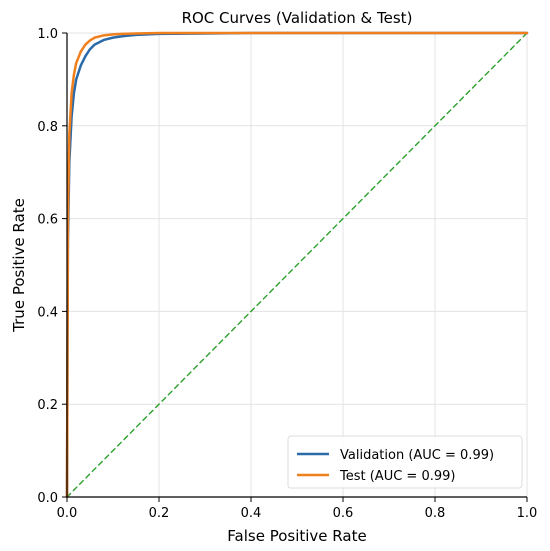  What do you see at coordinates (47, 220) in the screenshot?
I see `y-tick-label: 0.6` at bounding box center [47, 220].